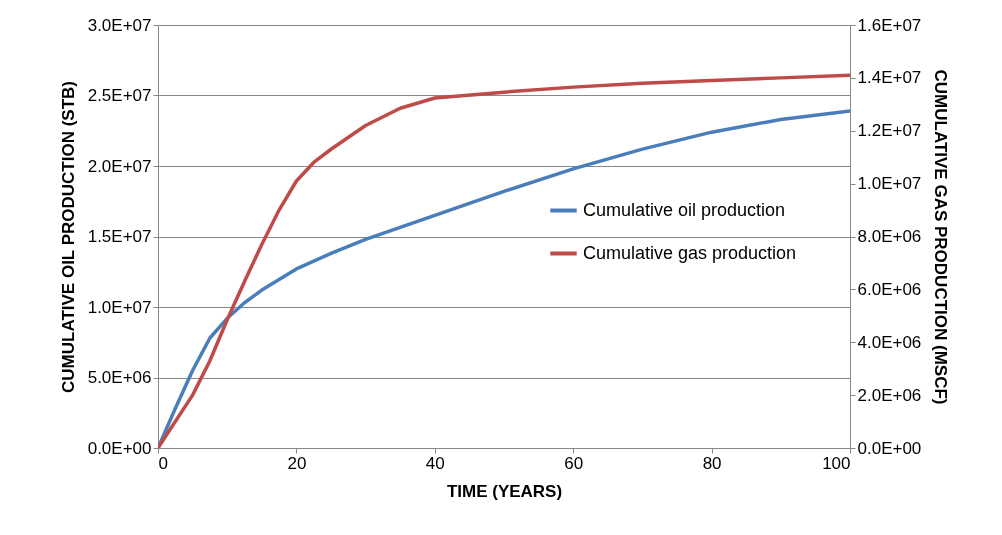 The height and width of the screenshot is (535, 1002). I want to click on x-tick-label: 20, so click(297, 463).